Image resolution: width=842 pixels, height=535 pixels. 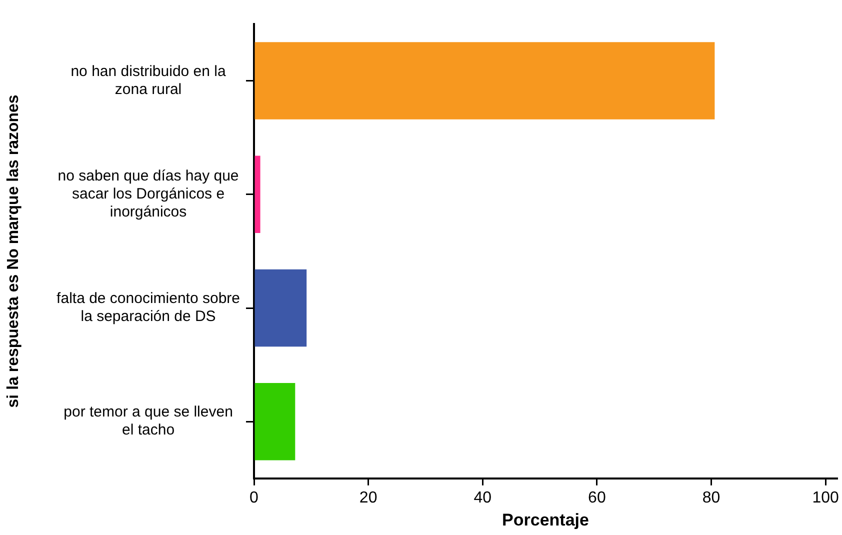 I want to click on x-tick-label: 100, so click(x=826, y=497).